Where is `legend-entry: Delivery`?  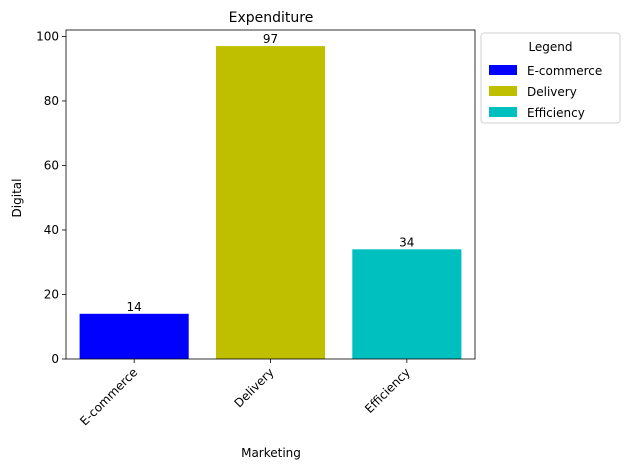
legend-entry: Delivery is located at coordinates (552, 92).